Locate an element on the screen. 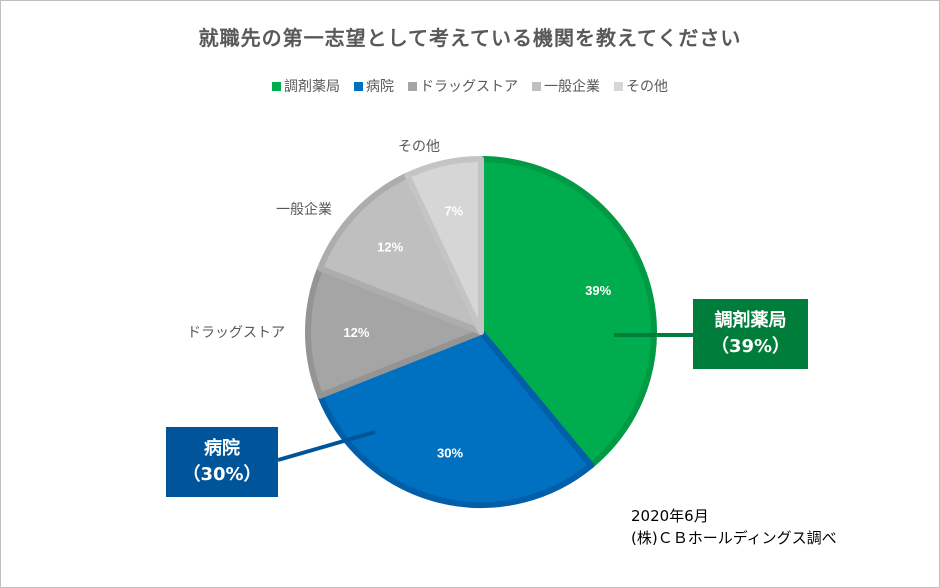 The image size is (940, 588). legend-label: 調剤薬局 is located at coordinates (312, 87).